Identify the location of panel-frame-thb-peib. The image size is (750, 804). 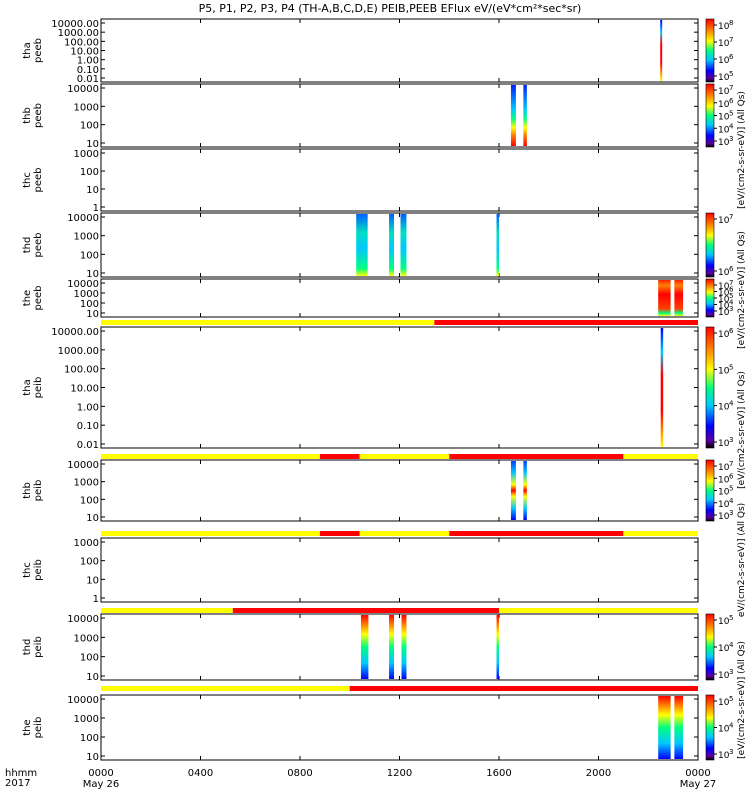
(399, 490).